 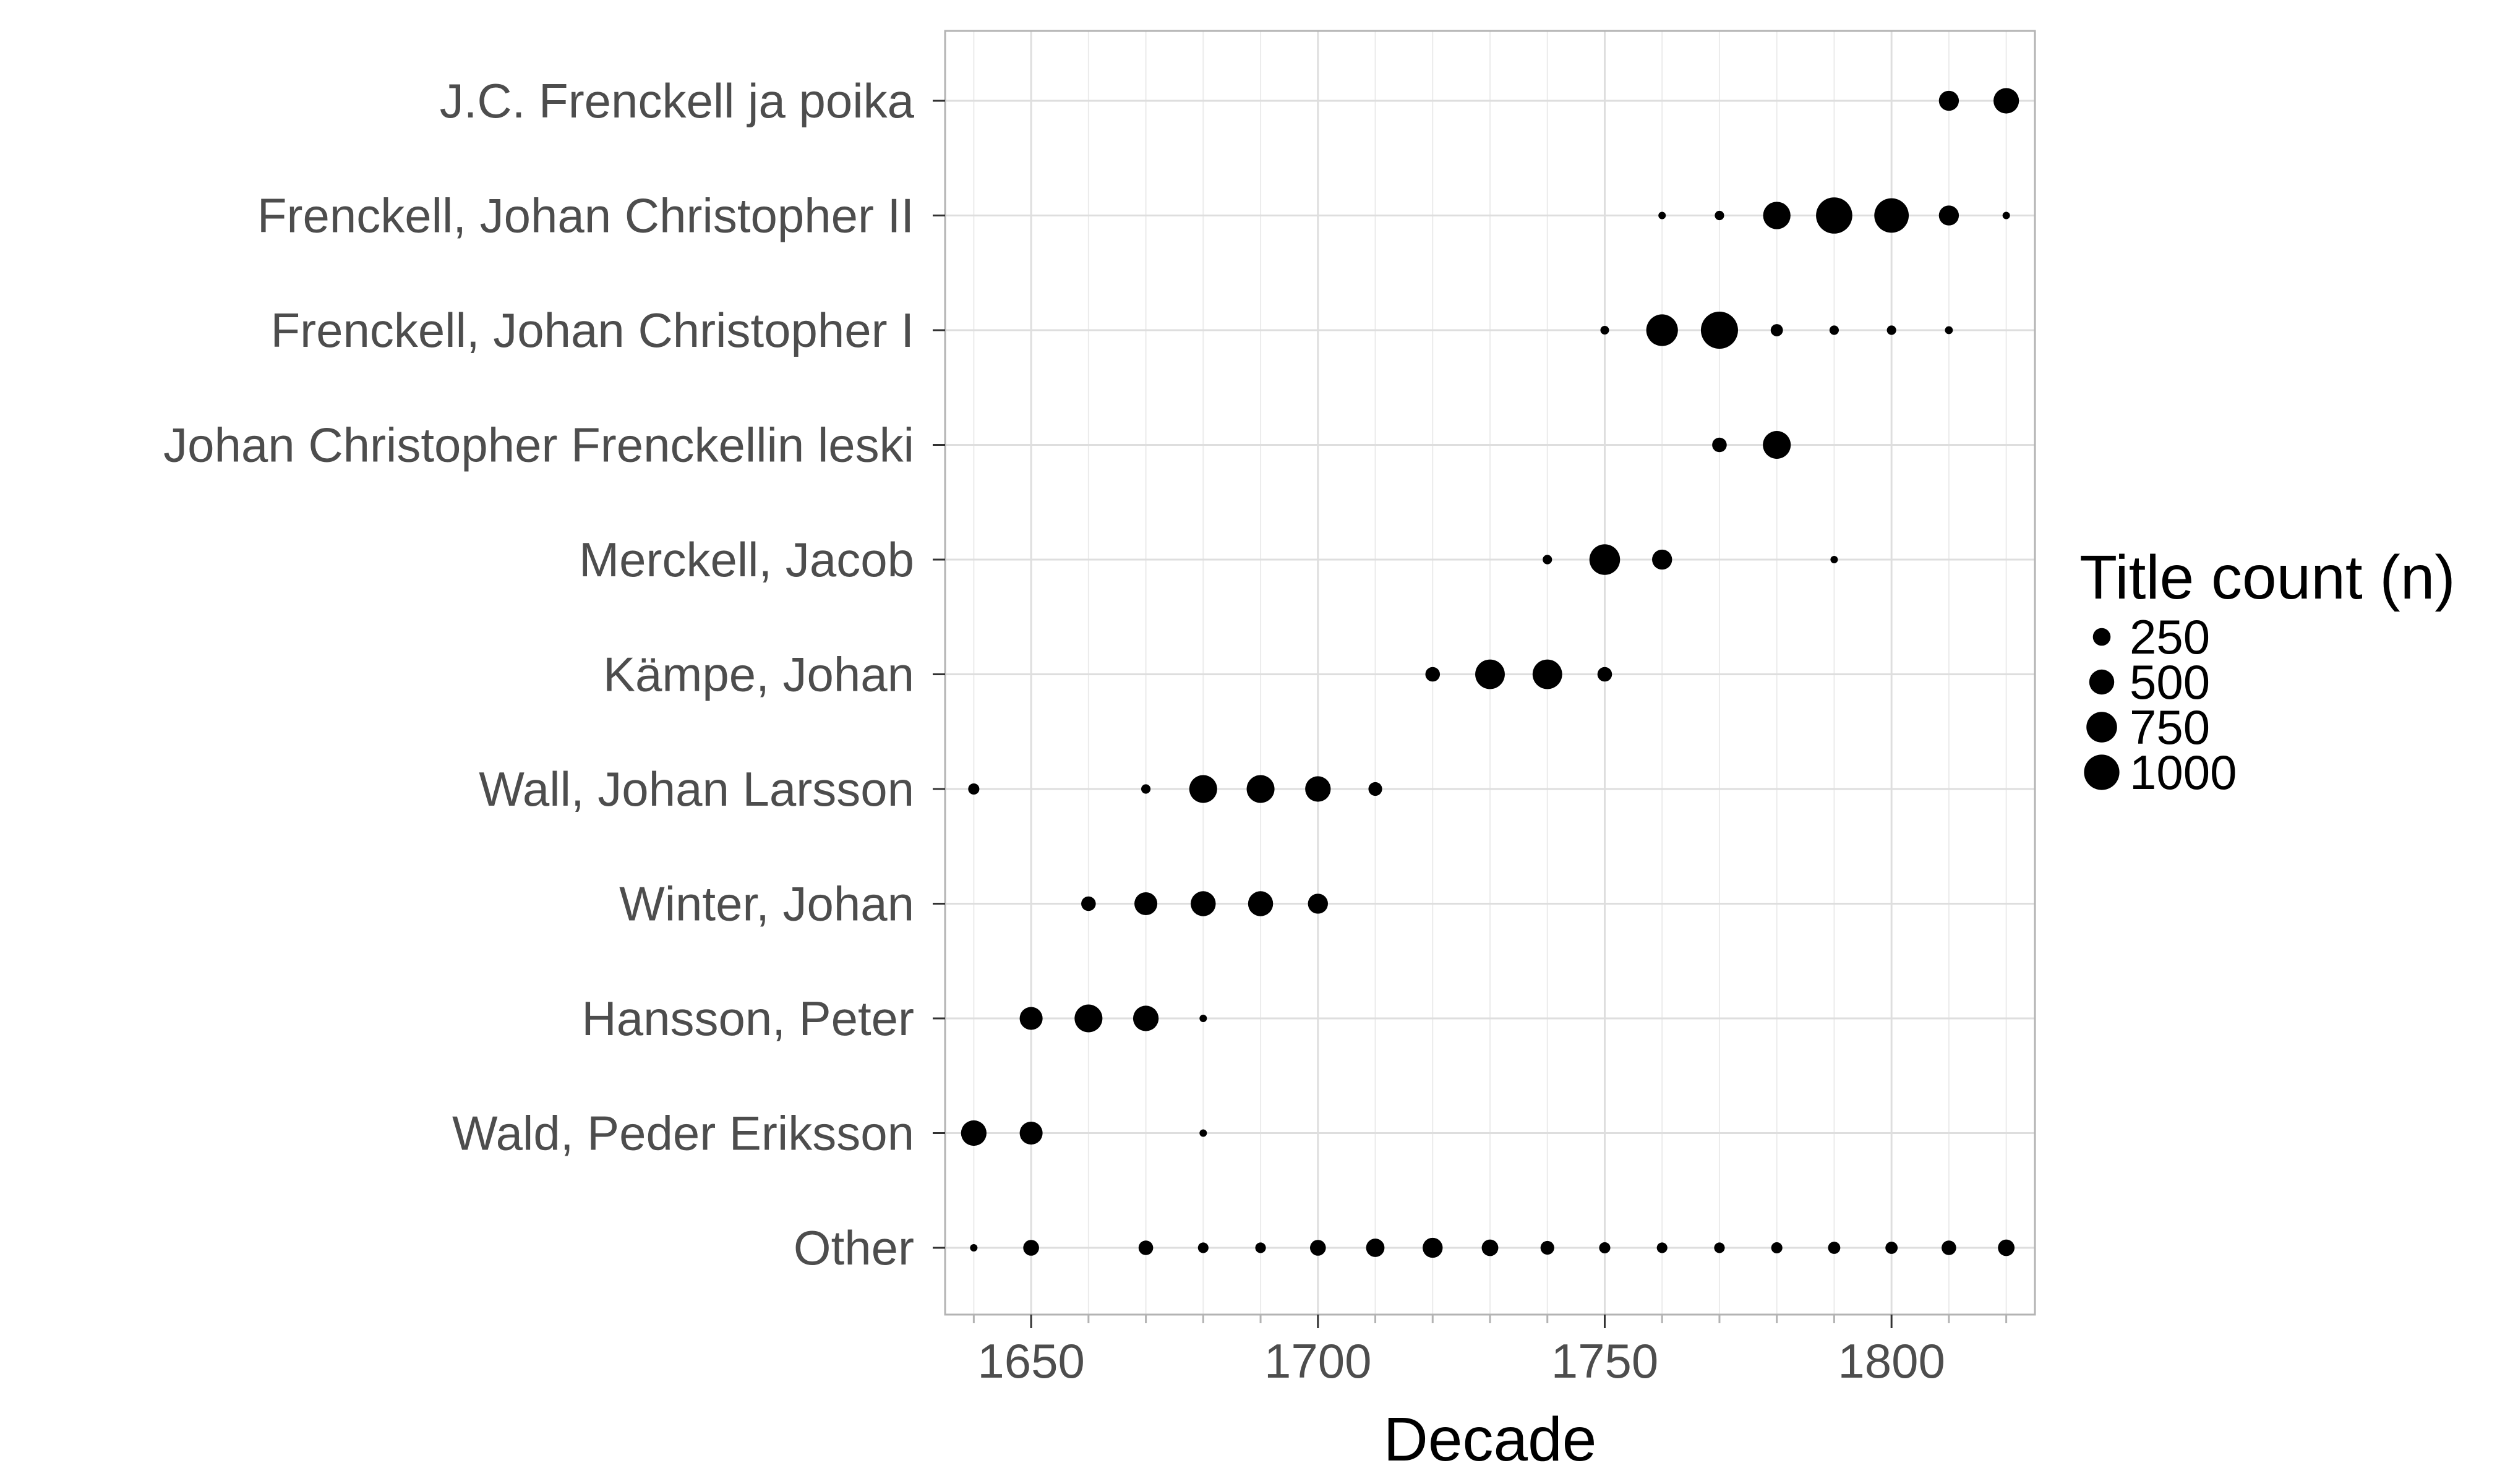 What do you see at coordinates (1031, 1361) in the screenshot?
I see `x-tick-label: 1650` at bounding box center [1031, 1361].